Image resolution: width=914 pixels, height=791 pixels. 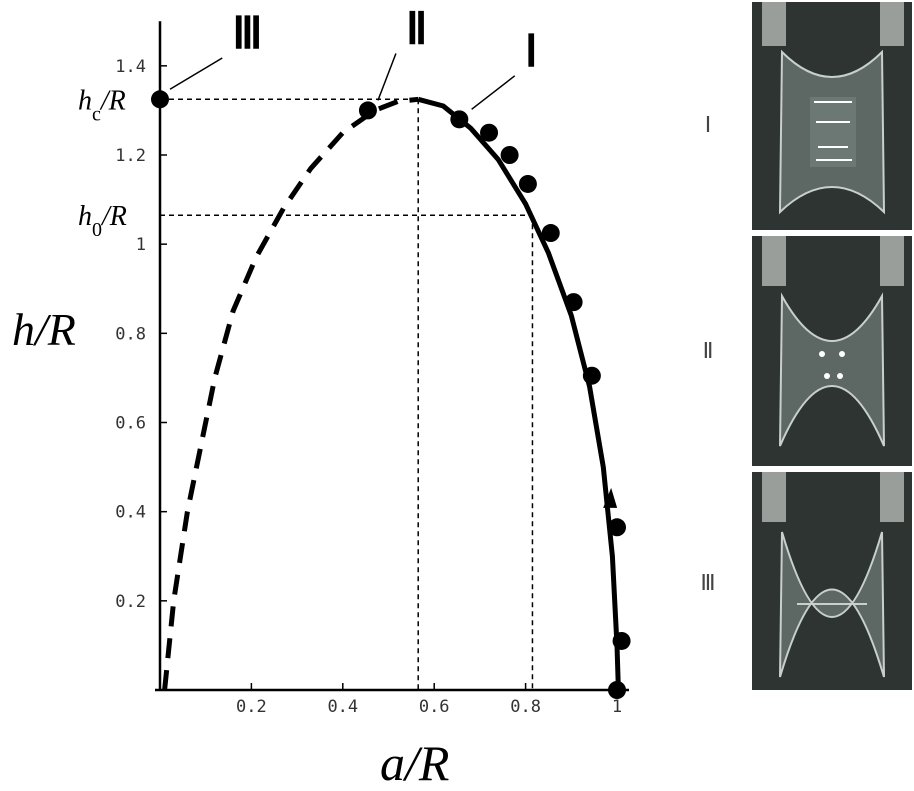 What do you see at coordinates (708, 124) in the screenshot?
I see `photo-label-1: Ⅰ` at bounding box center [708, 124].